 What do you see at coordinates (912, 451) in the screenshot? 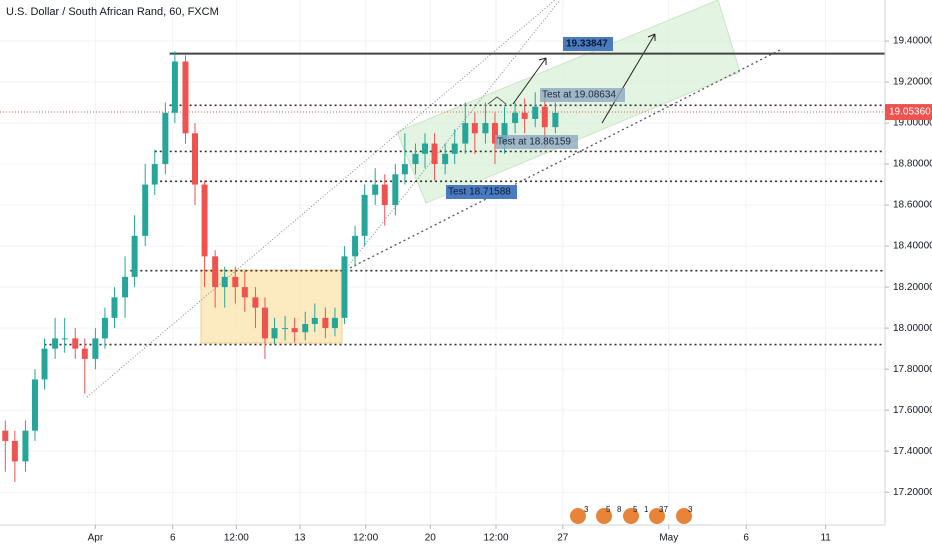
I see `y-tick-label: 17.40000` at bounding box center [912, 451].